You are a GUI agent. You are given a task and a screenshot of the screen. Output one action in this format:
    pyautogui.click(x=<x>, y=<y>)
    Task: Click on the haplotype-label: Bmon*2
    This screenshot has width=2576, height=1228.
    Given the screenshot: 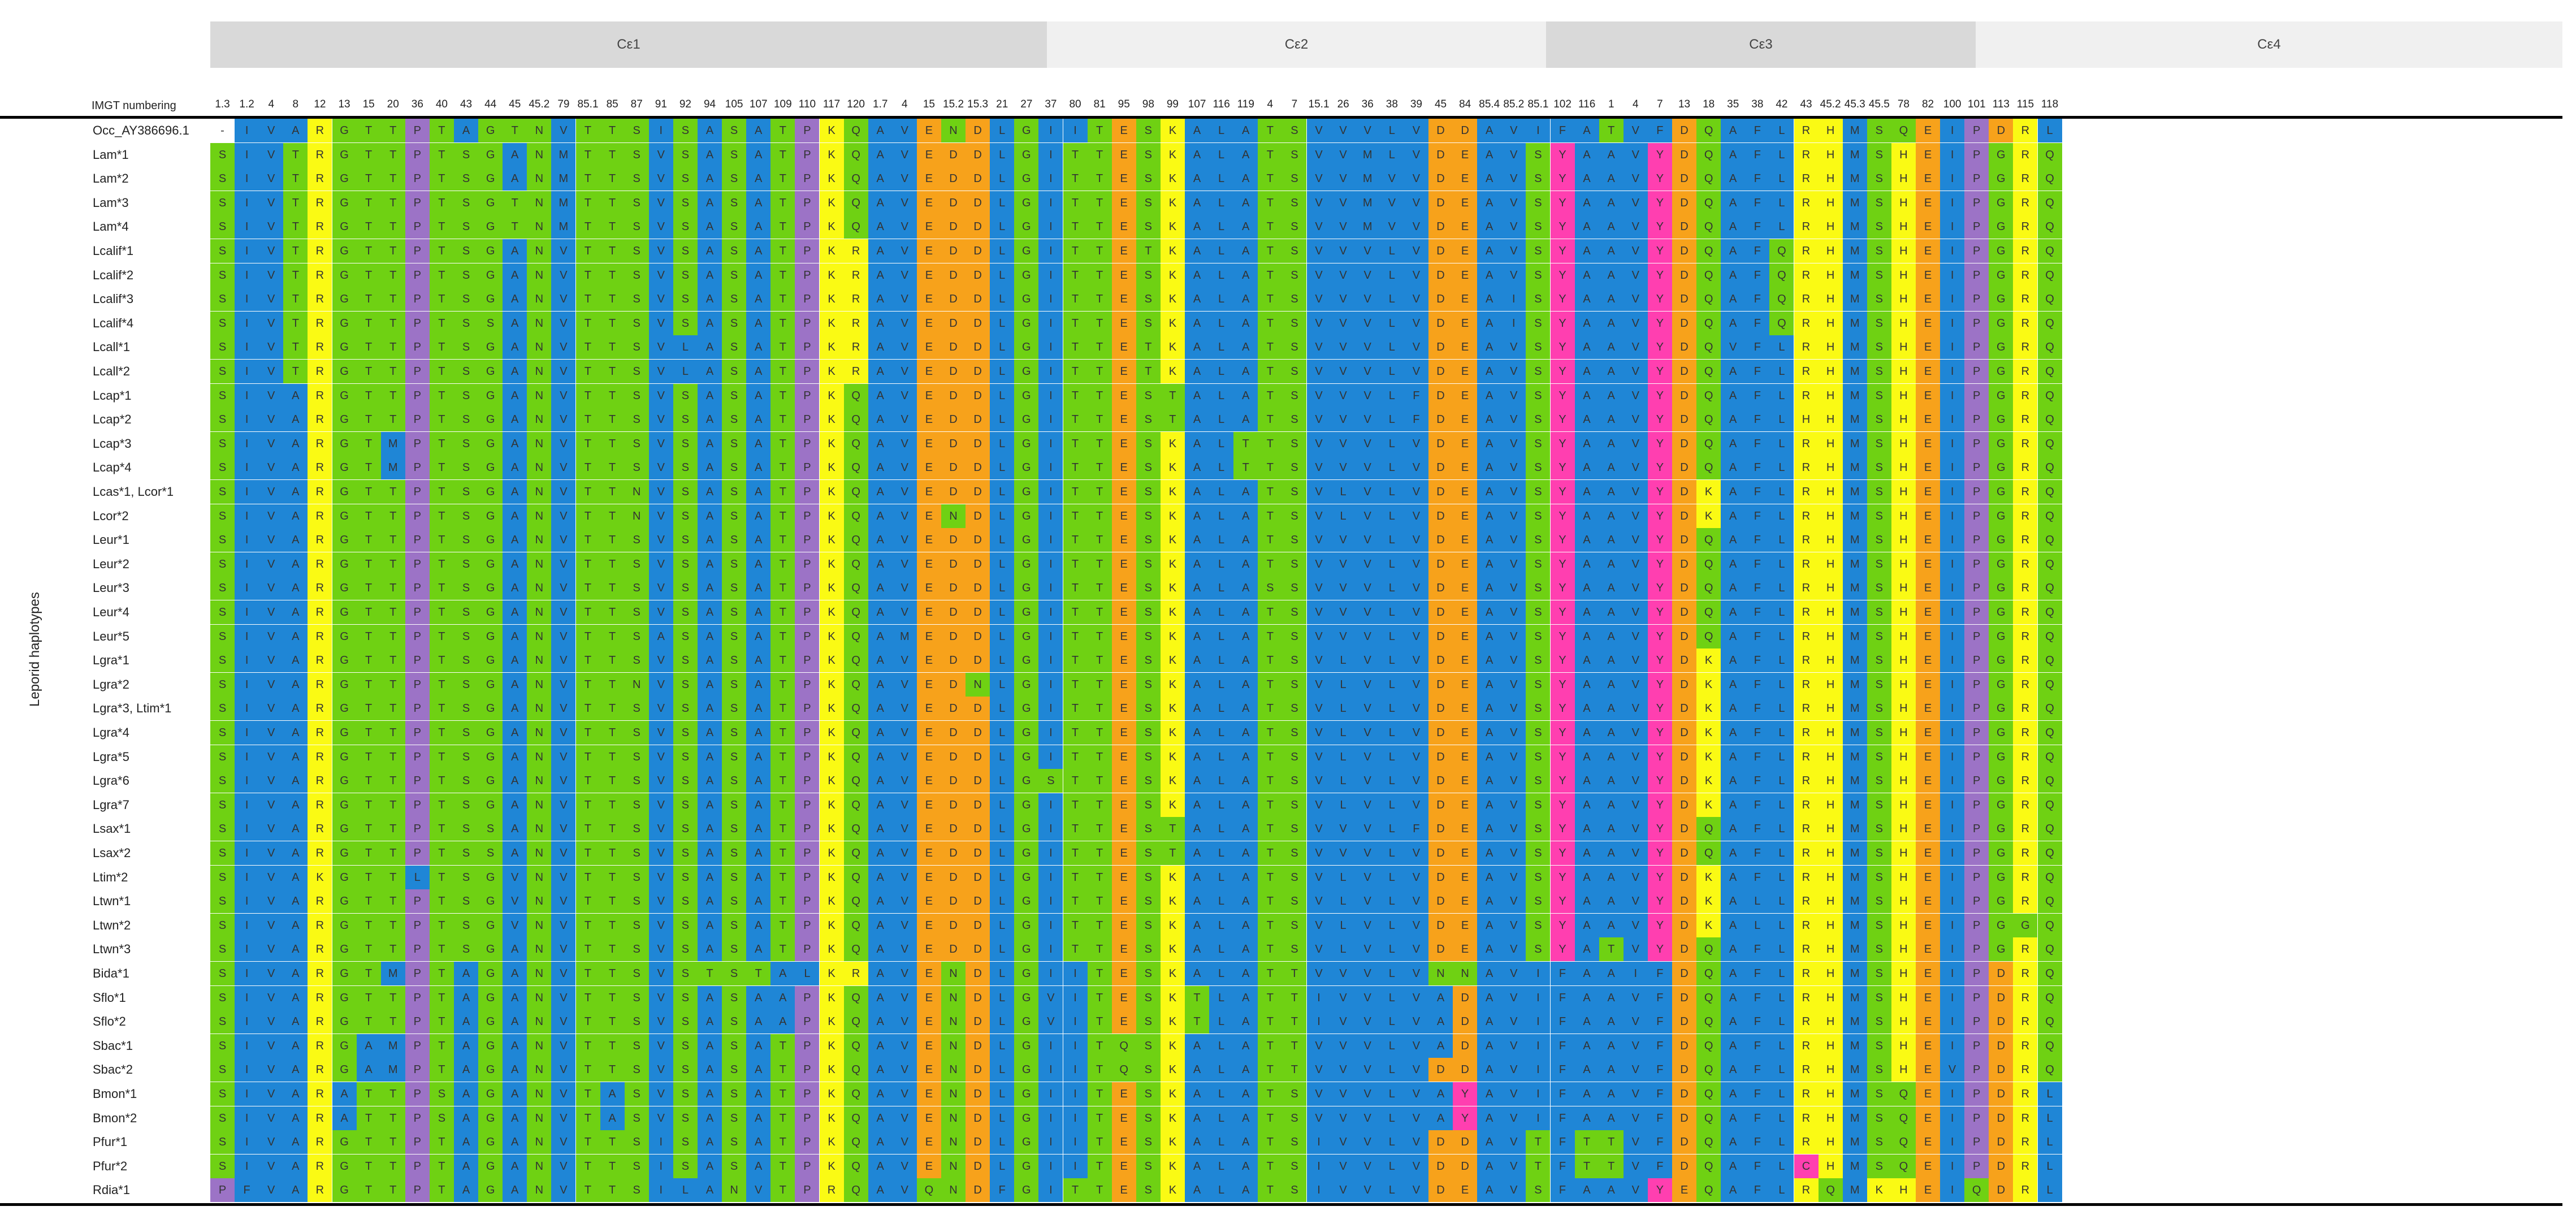 What is the action you would take?
    pyautogui.click(x=115, y=1117)
    